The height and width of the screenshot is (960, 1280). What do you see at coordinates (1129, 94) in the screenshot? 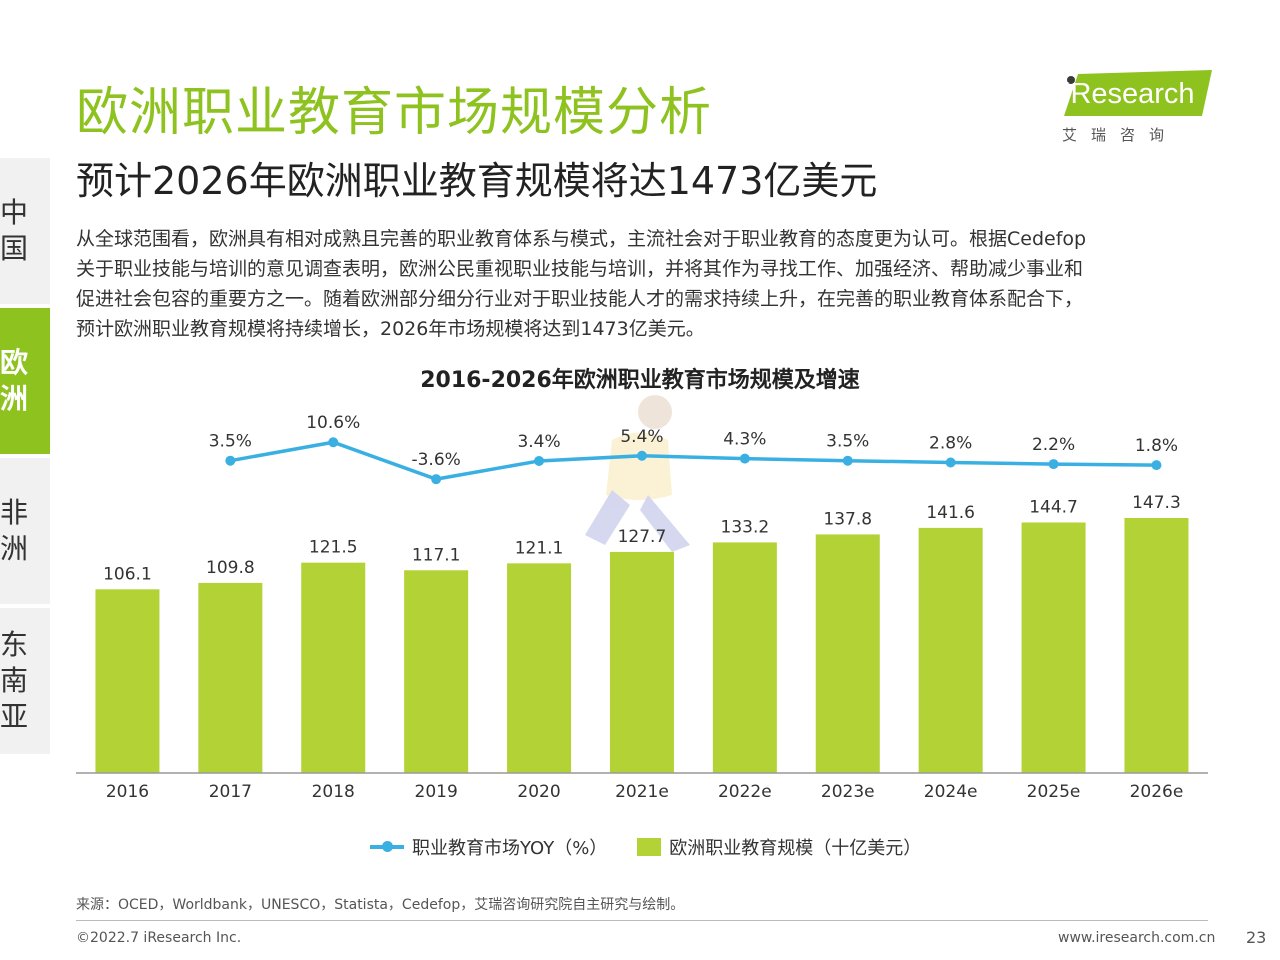
I see `logo-brand-text: iResearch` at bounding box center [1129, 94].